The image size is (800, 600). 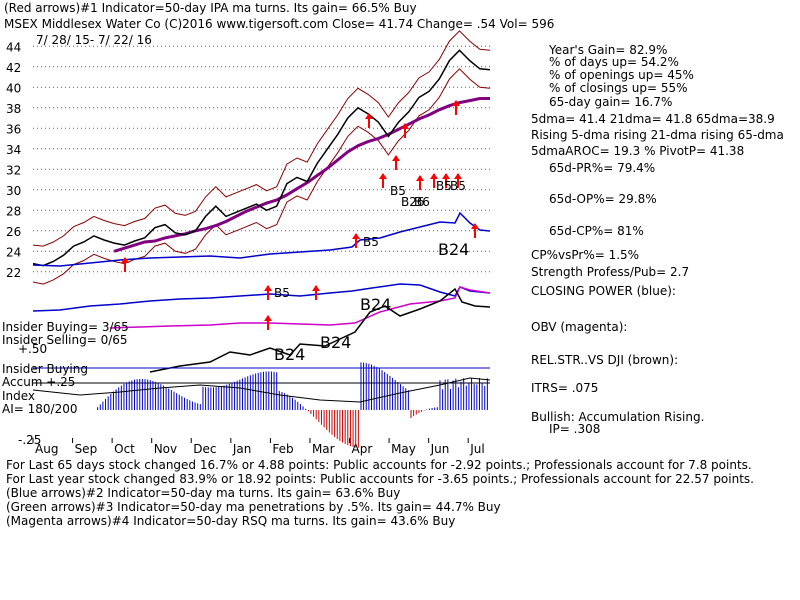 I want to click on stat-ip: IP= .308, so click(x=575, y=429).